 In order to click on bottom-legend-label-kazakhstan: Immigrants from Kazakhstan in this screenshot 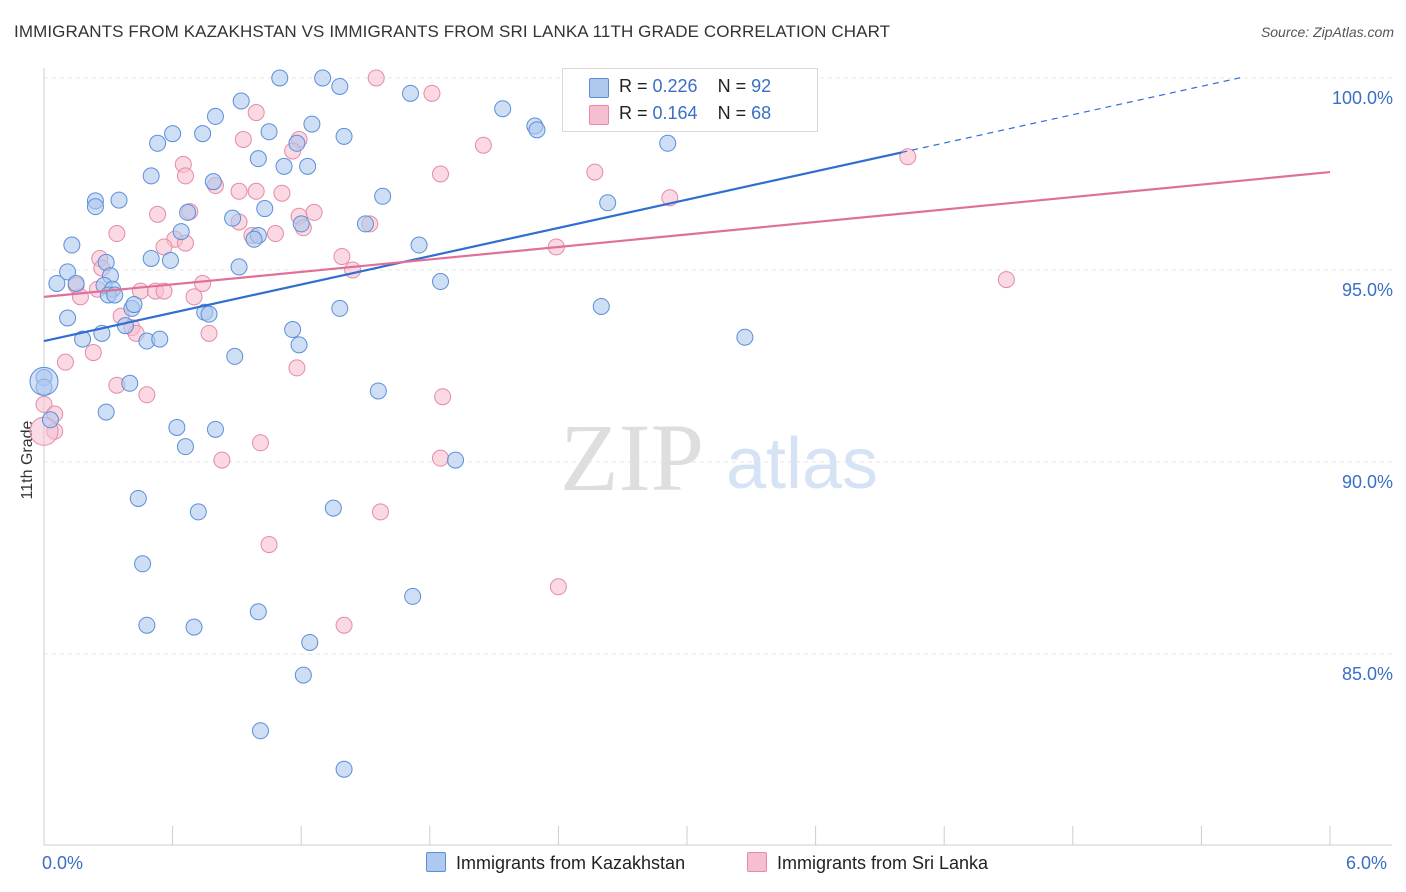, I will do `click(571, 863)`.